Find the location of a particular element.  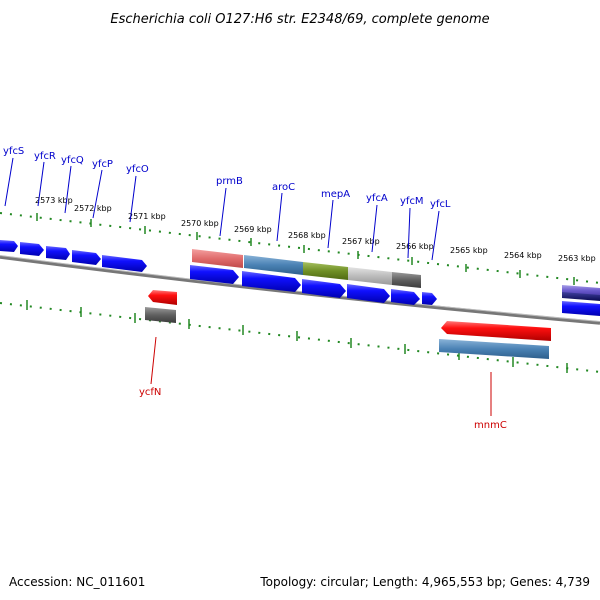

gene-label-yfco: yfcO is located at coordinates (137, 169).